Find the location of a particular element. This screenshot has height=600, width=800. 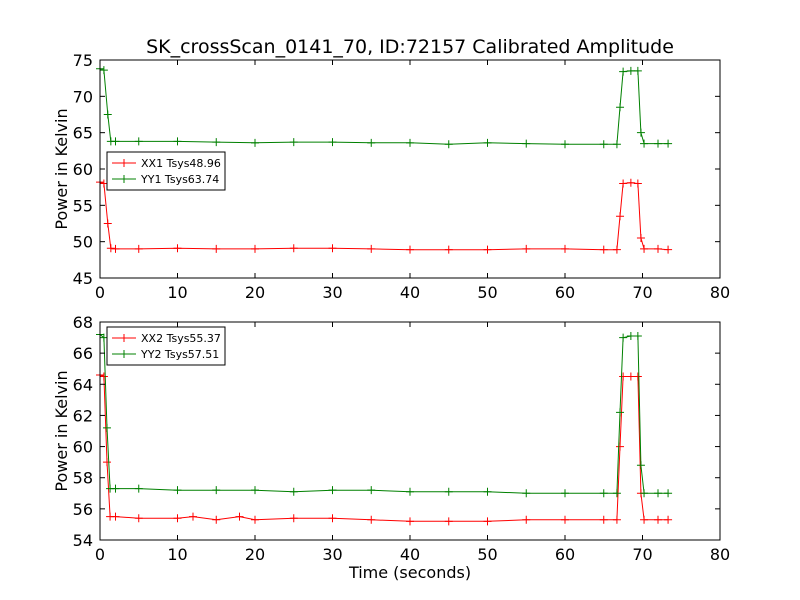

x-tick-label: 40 is located at coordinates (410, 292).